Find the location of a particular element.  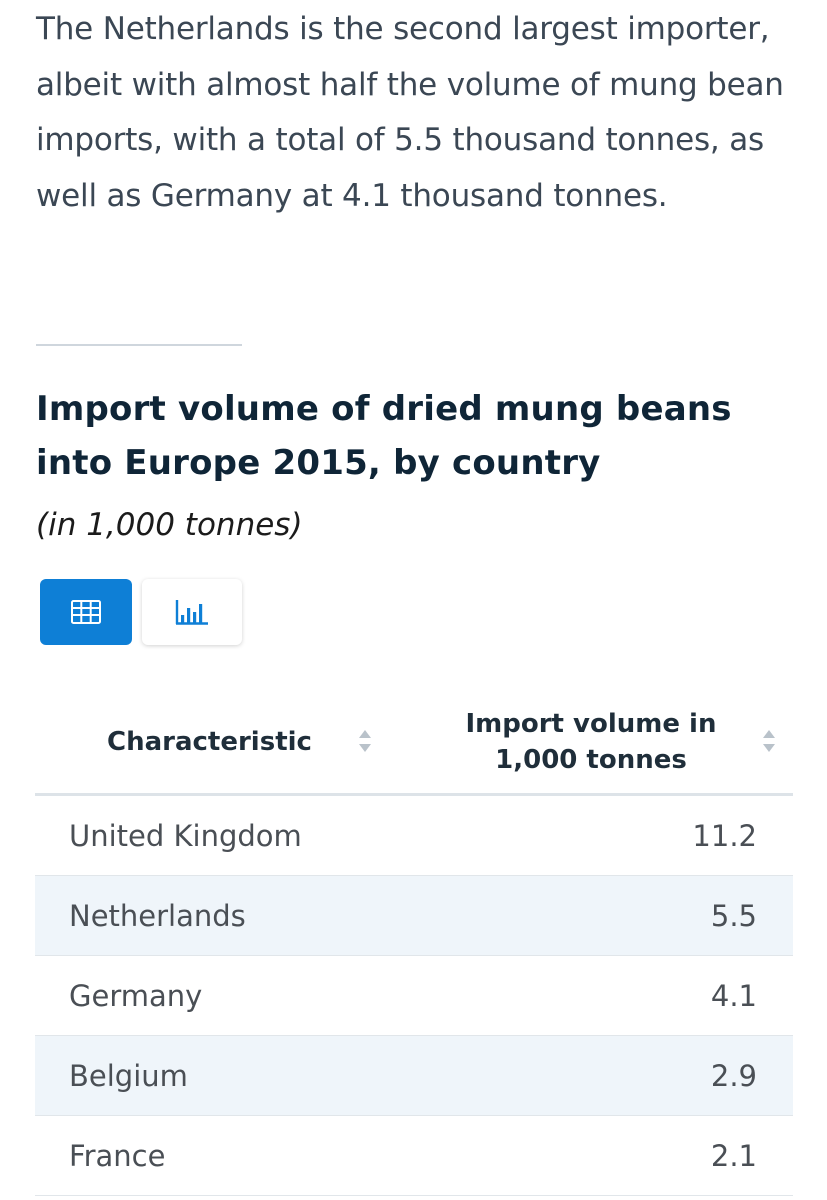

column-header-label: Import volume in 1,000 tonnes is located at coordinates (591, 741).